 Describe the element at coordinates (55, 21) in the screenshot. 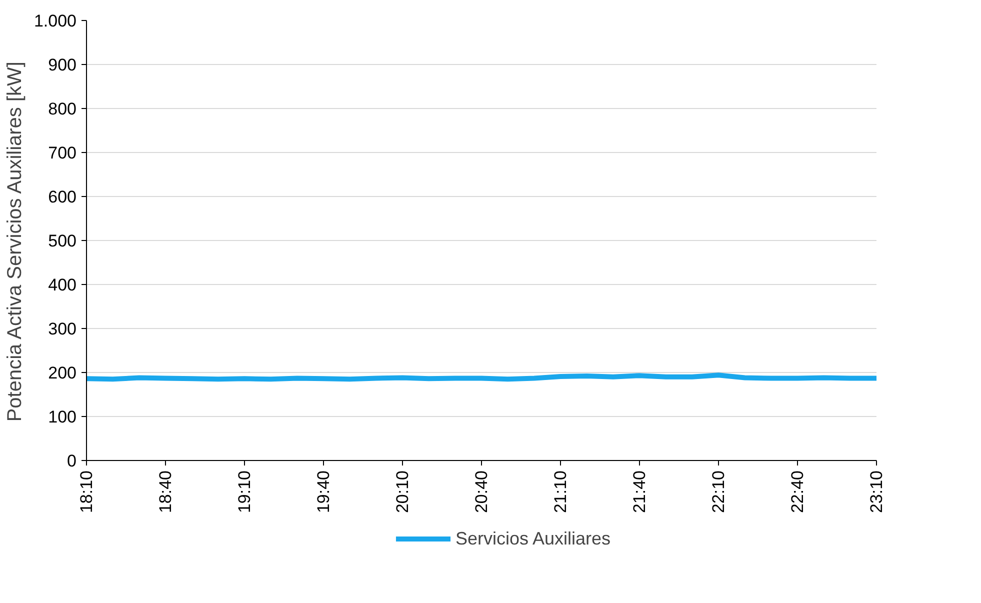

I see `y-tick-label: 1.000` at that location.